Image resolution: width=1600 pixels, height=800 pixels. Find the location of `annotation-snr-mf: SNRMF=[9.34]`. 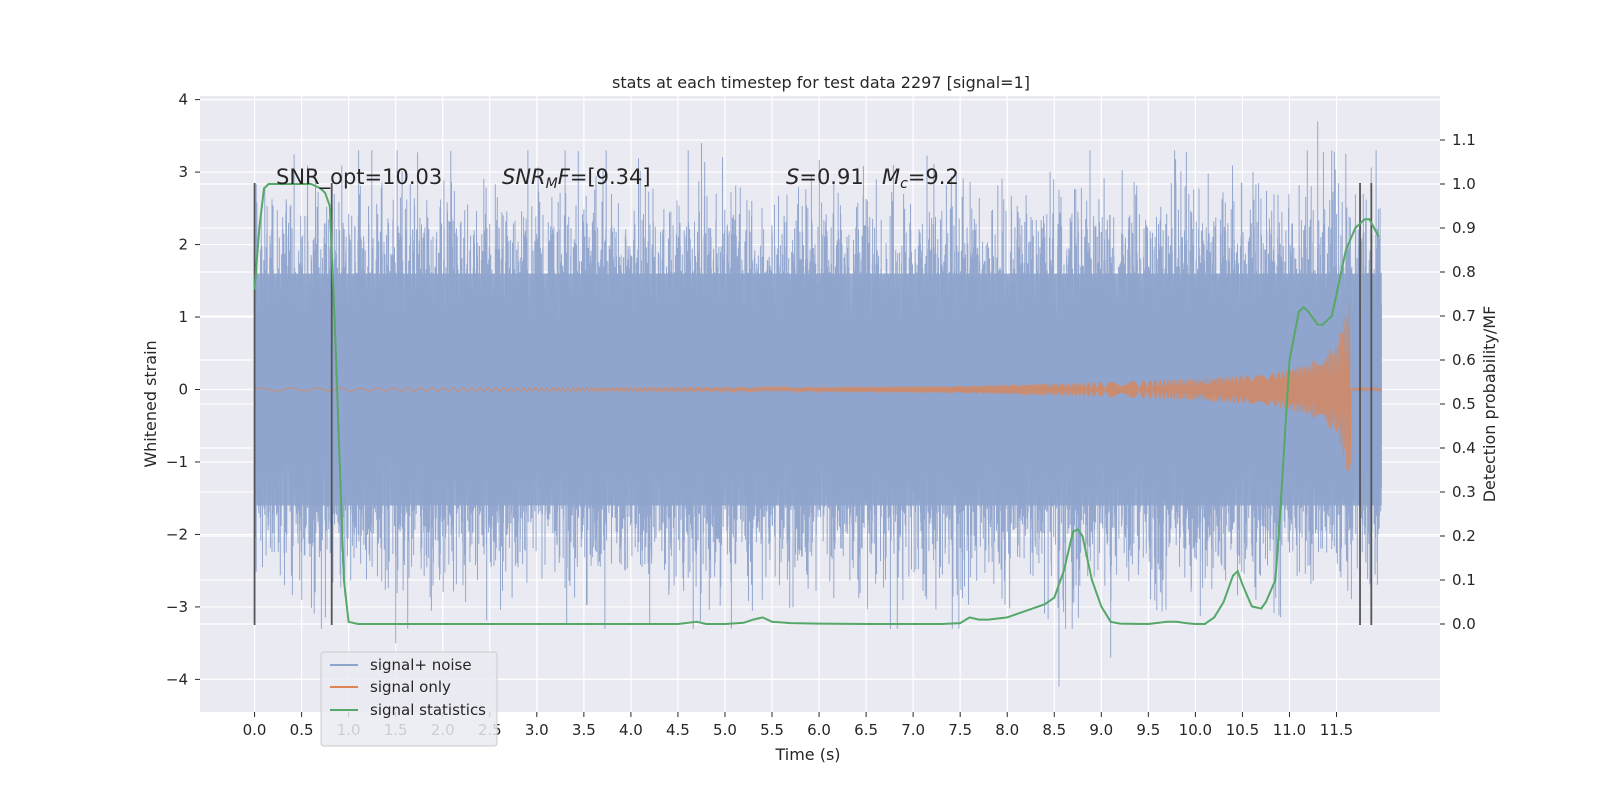

annotation-snr-mf: SNRMF=[9.34] is located at coordinates (576, 178).